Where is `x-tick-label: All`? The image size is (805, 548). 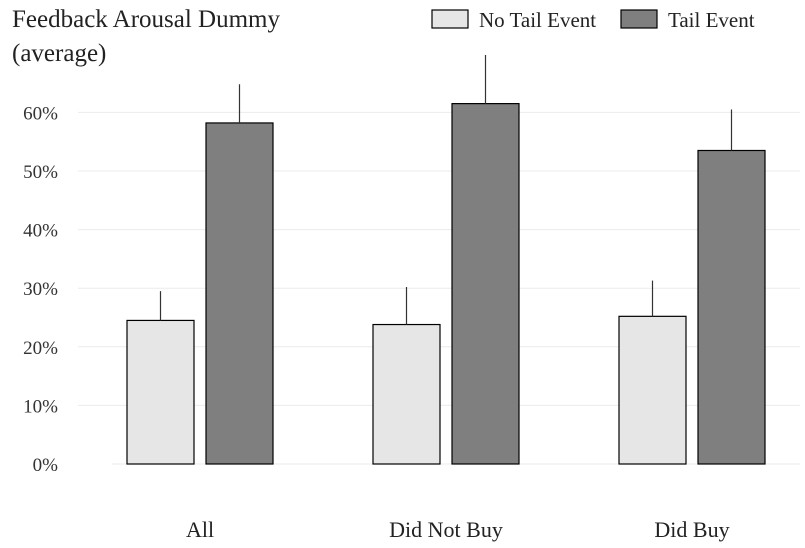 x-tick-label: All is located at coordinates (200, 529).